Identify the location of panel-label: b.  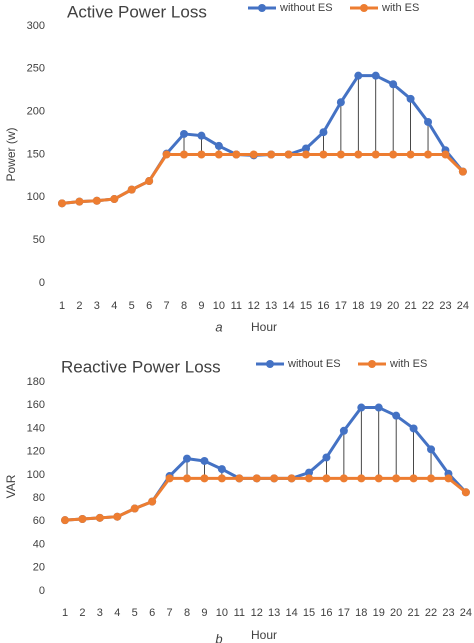
(218, 637).